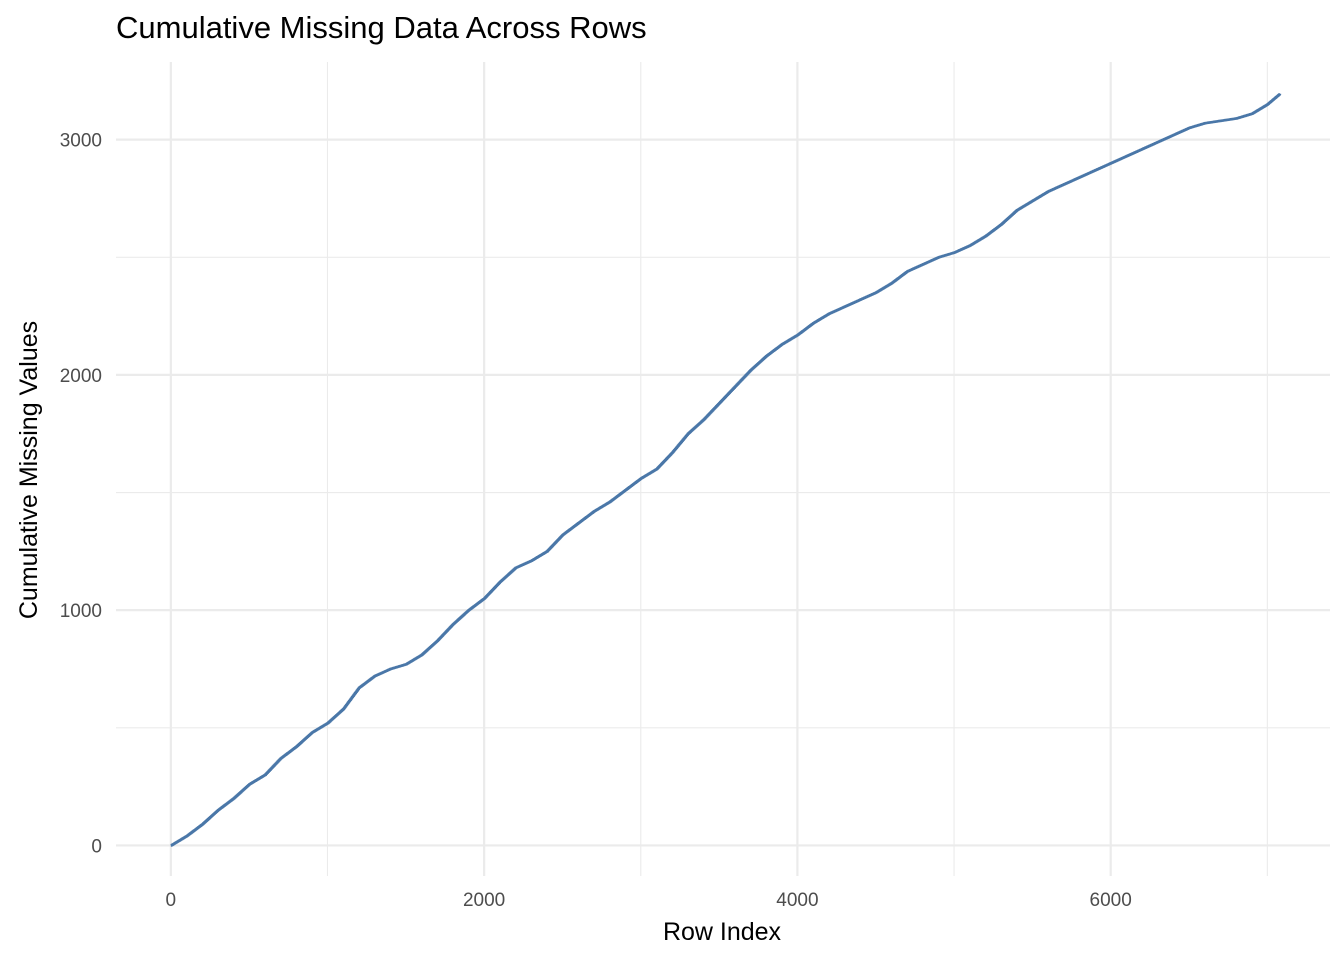  Describe the element at coordinates (29, 470) in the screenshot. I see `y-axis-title: Cumulative Missing Values` at that location.